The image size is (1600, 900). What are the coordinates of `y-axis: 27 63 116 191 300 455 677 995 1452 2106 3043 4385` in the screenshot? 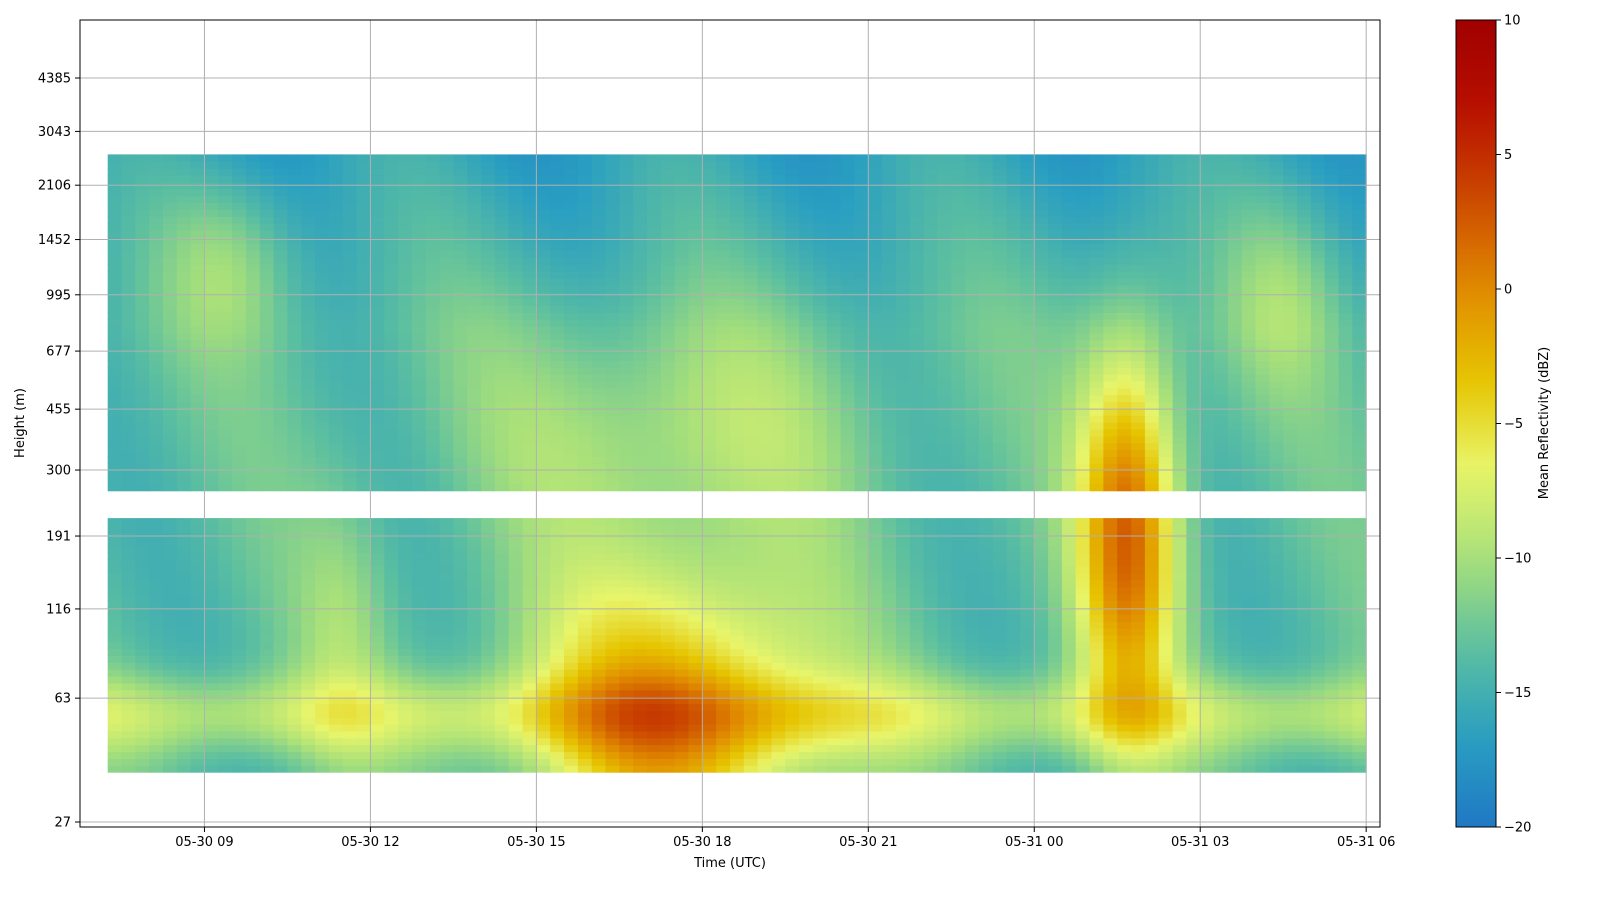 It's located at (59, 451).